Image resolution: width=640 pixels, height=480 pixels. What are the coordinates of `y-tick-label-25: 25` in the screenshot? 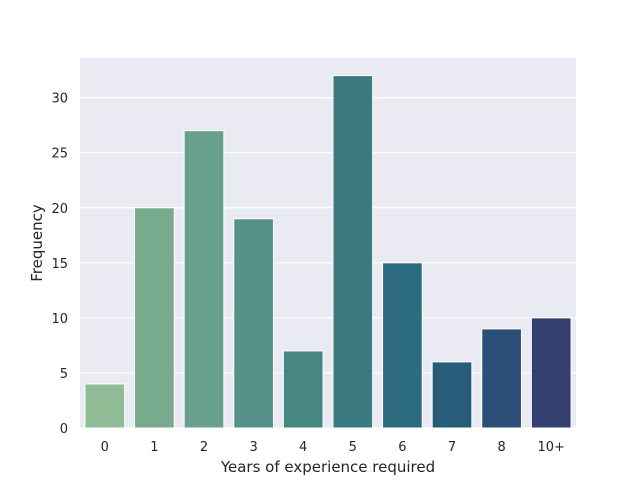 It's located at (59, 154).